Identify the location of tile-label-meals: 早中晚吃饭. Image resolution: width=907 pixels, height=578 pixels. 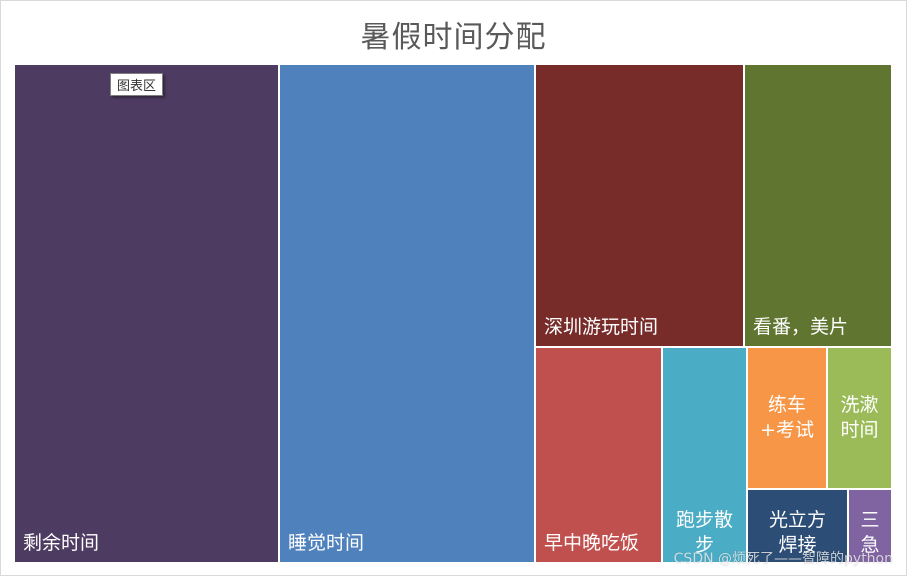
(592, 543).